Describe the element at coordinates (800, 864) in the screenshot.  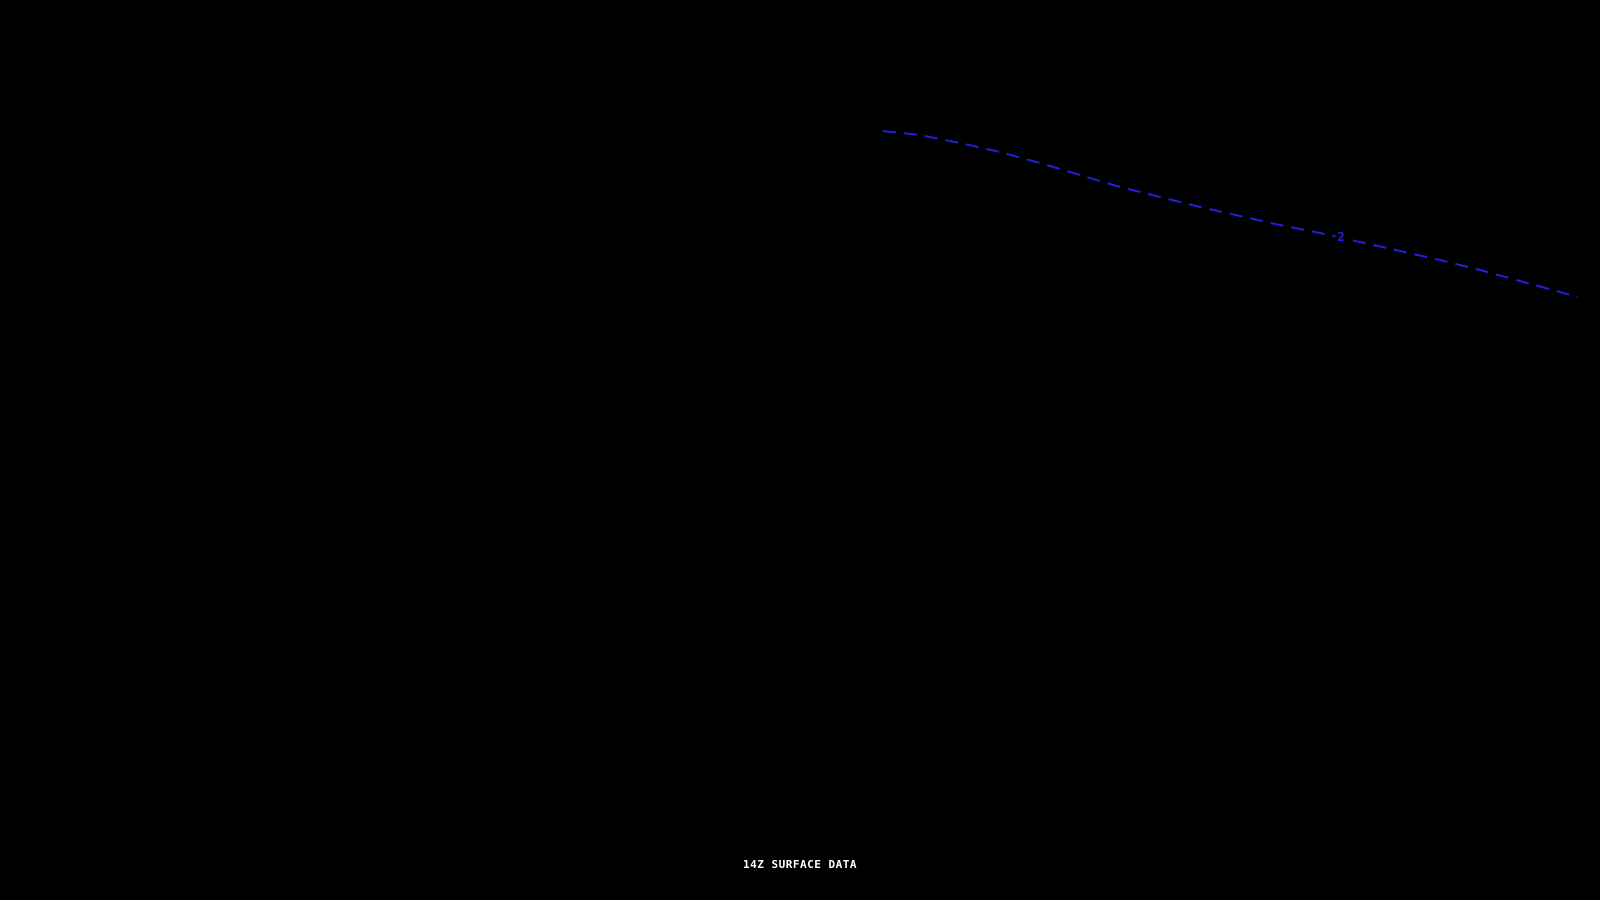
I see `map-caption: 14Z SURFACE DATA` at that location.